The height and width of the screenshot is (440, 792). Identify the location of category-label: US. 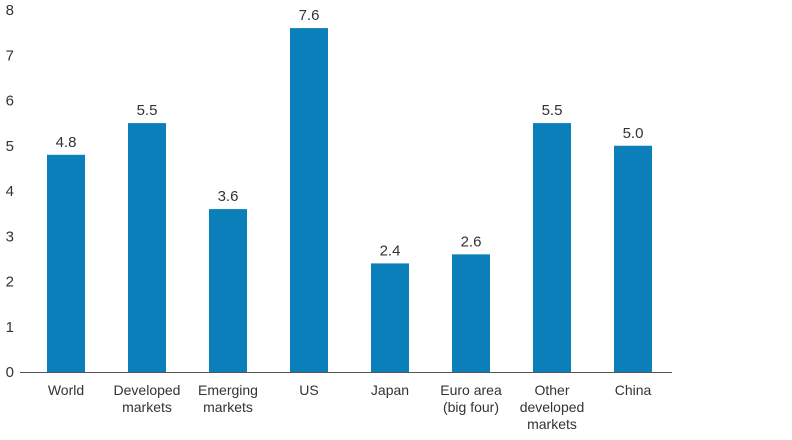
(308, 390).